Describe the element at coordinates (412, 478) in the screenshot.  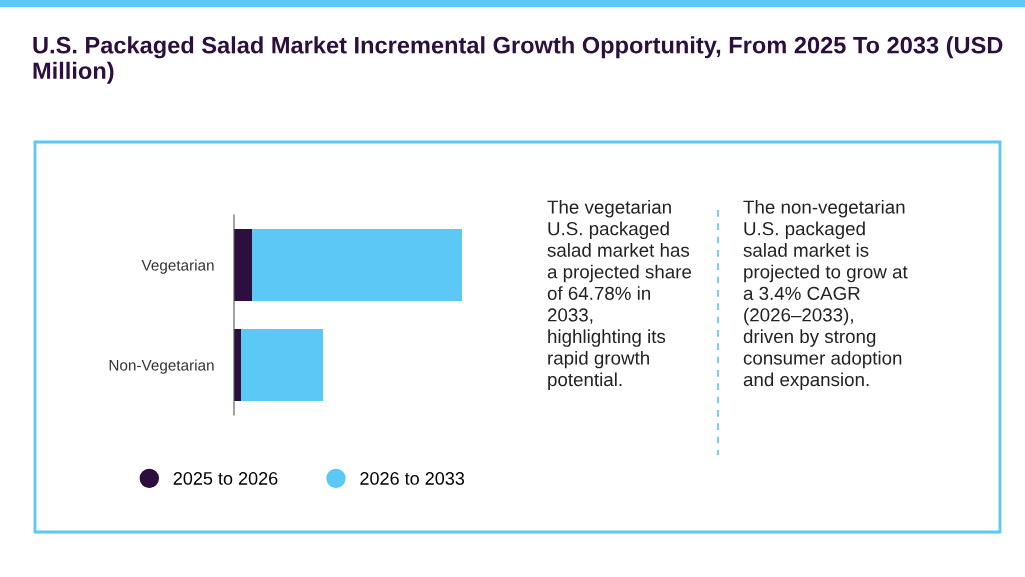
I see `legend-label: 2026 to 2033` at that location.